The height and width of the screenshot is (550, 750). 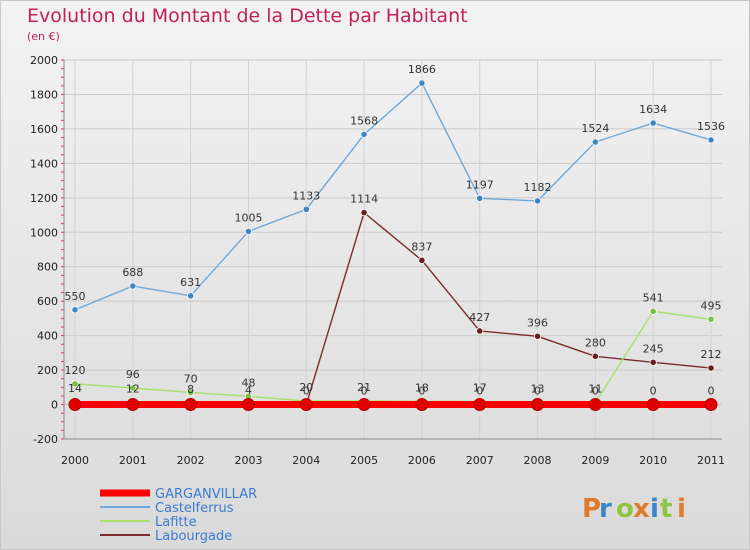 I want to click on data-label: 688, so click(x=132, y=272).